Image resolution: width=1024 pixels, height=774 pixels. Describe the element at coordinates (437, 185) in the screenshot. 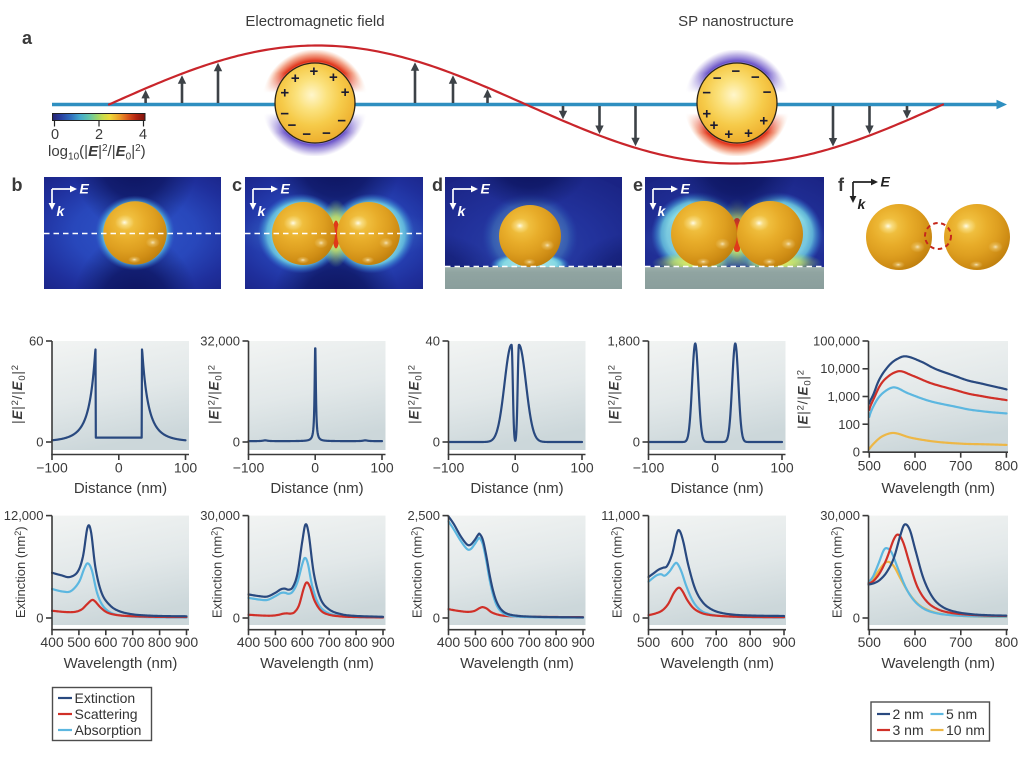

I see `svg-text: d` at that location.